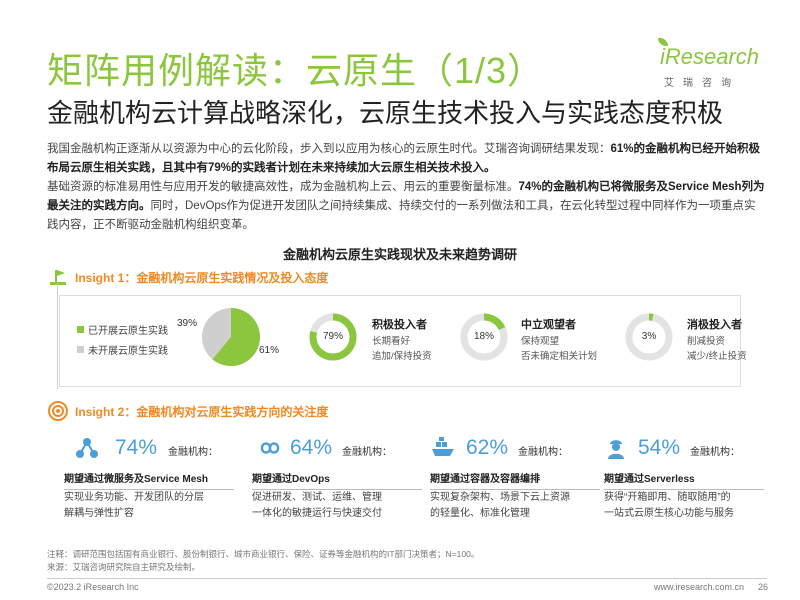 This screenshot has height=600, width=800. I want to click on attitude-active-desc2: 追加/保持投资, so click(402, 356).